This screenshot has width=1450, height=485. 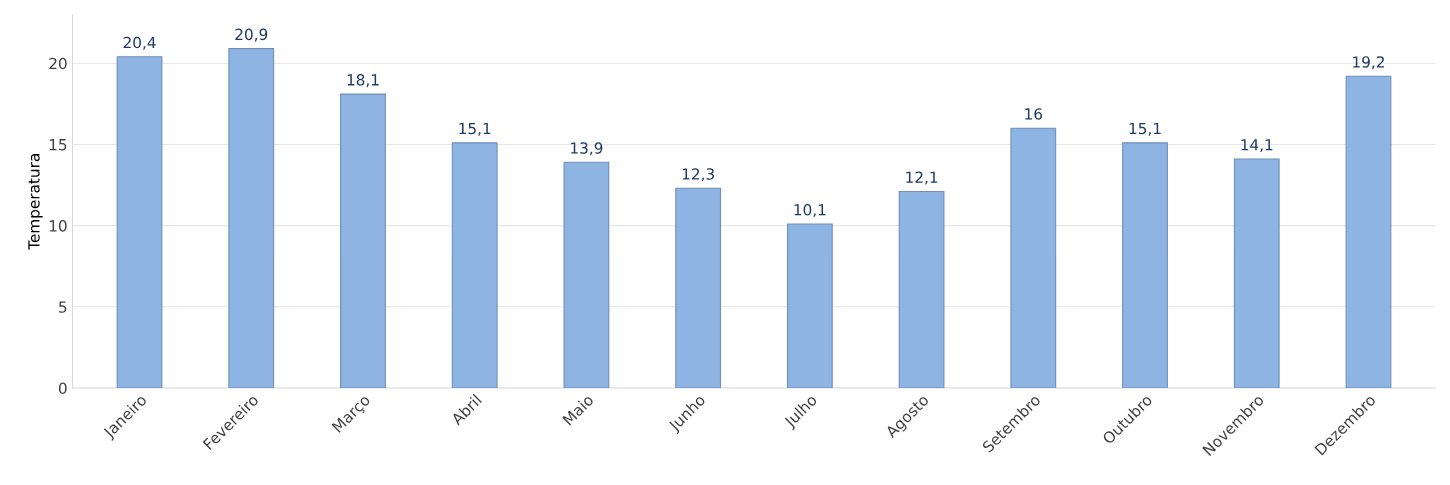 I want to click on data-label: 12,3, so click(x=698, y=175).